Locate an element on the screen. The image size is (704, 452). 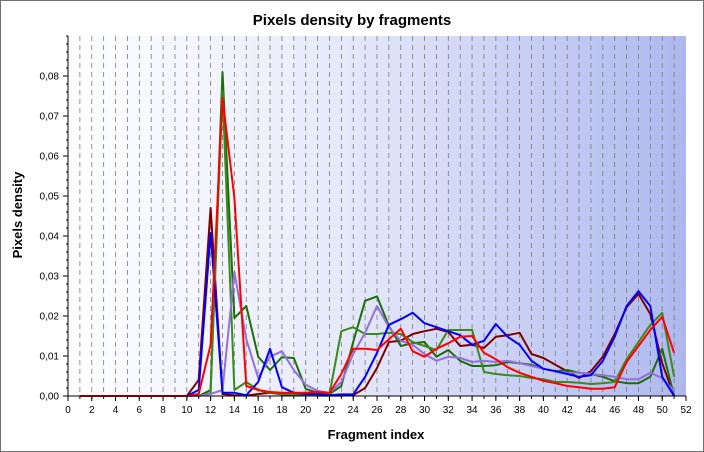
y-tick-label: 0,01 is located at coordinates (50, 357).